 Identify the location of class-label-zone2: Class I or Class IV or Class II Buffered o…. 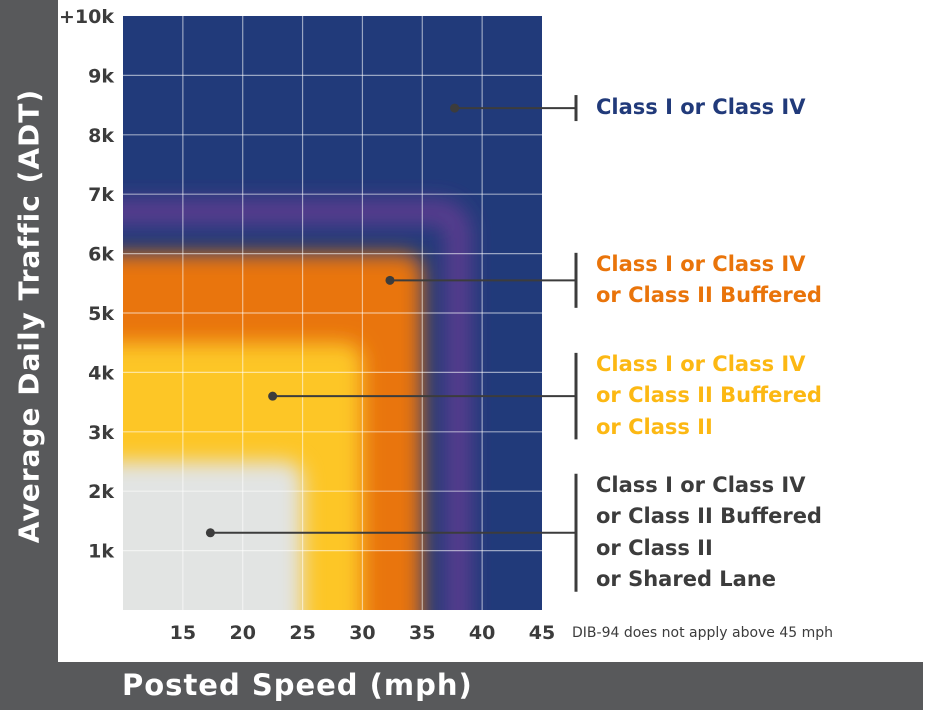
(709, 396).